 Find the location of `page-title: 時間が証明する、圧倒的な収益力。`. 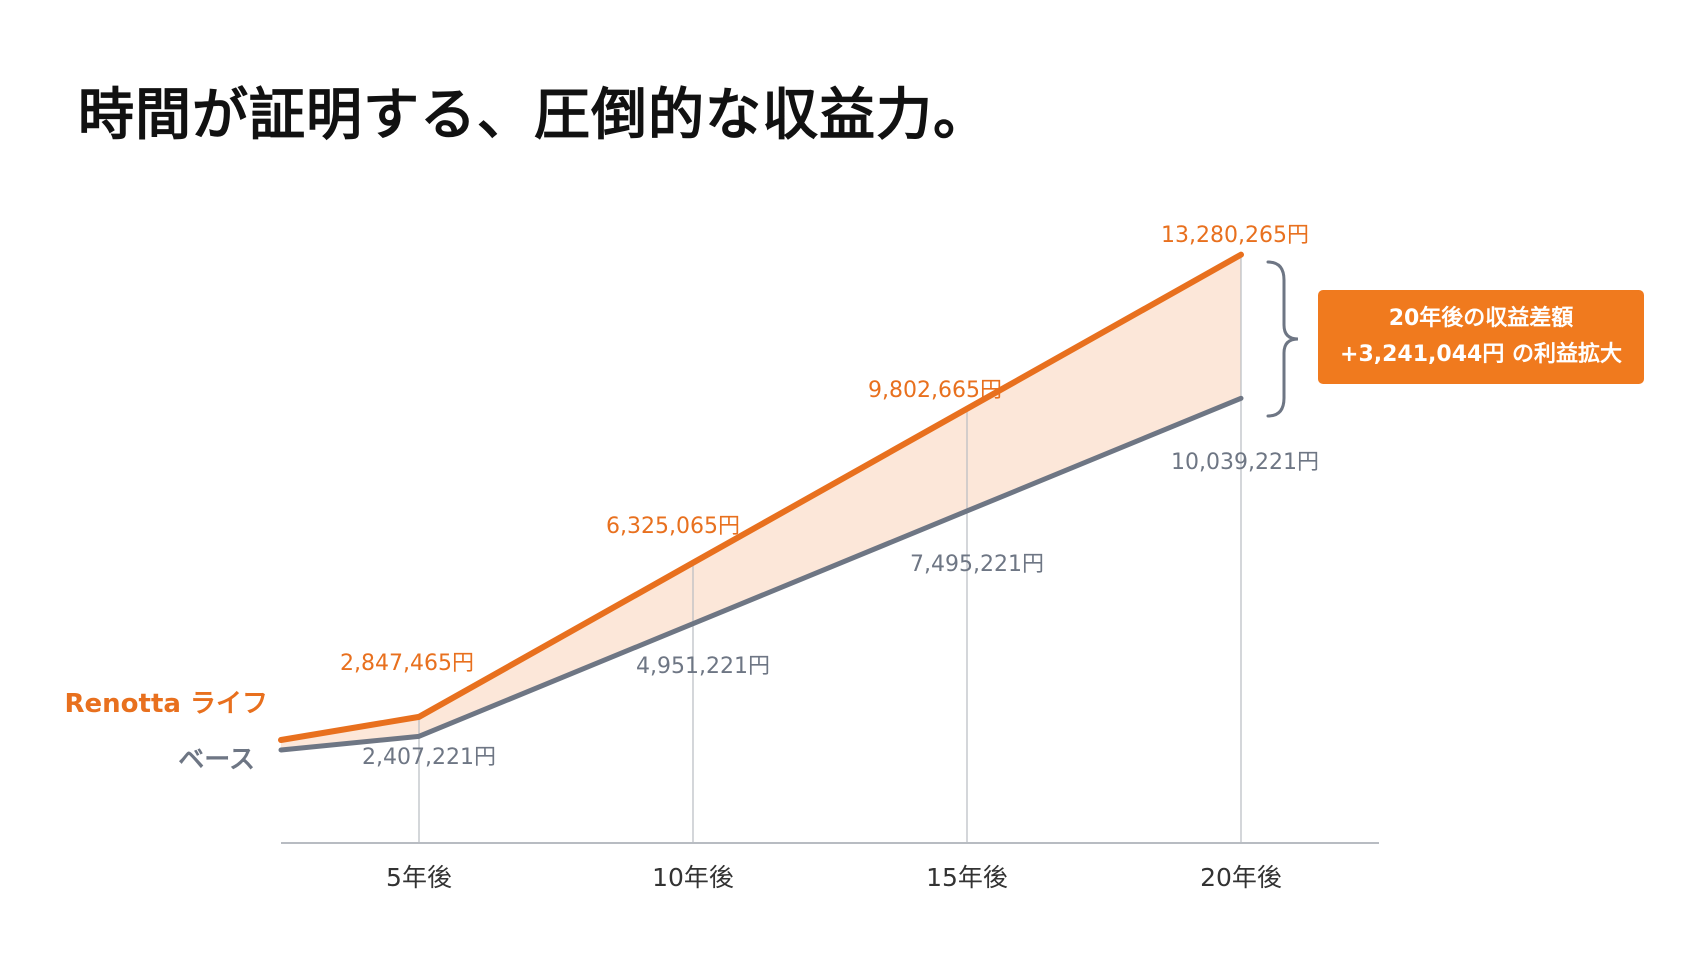

page-title: 時間が証明する、圧倒的な収益力。 is located at coordinates (534, 115).